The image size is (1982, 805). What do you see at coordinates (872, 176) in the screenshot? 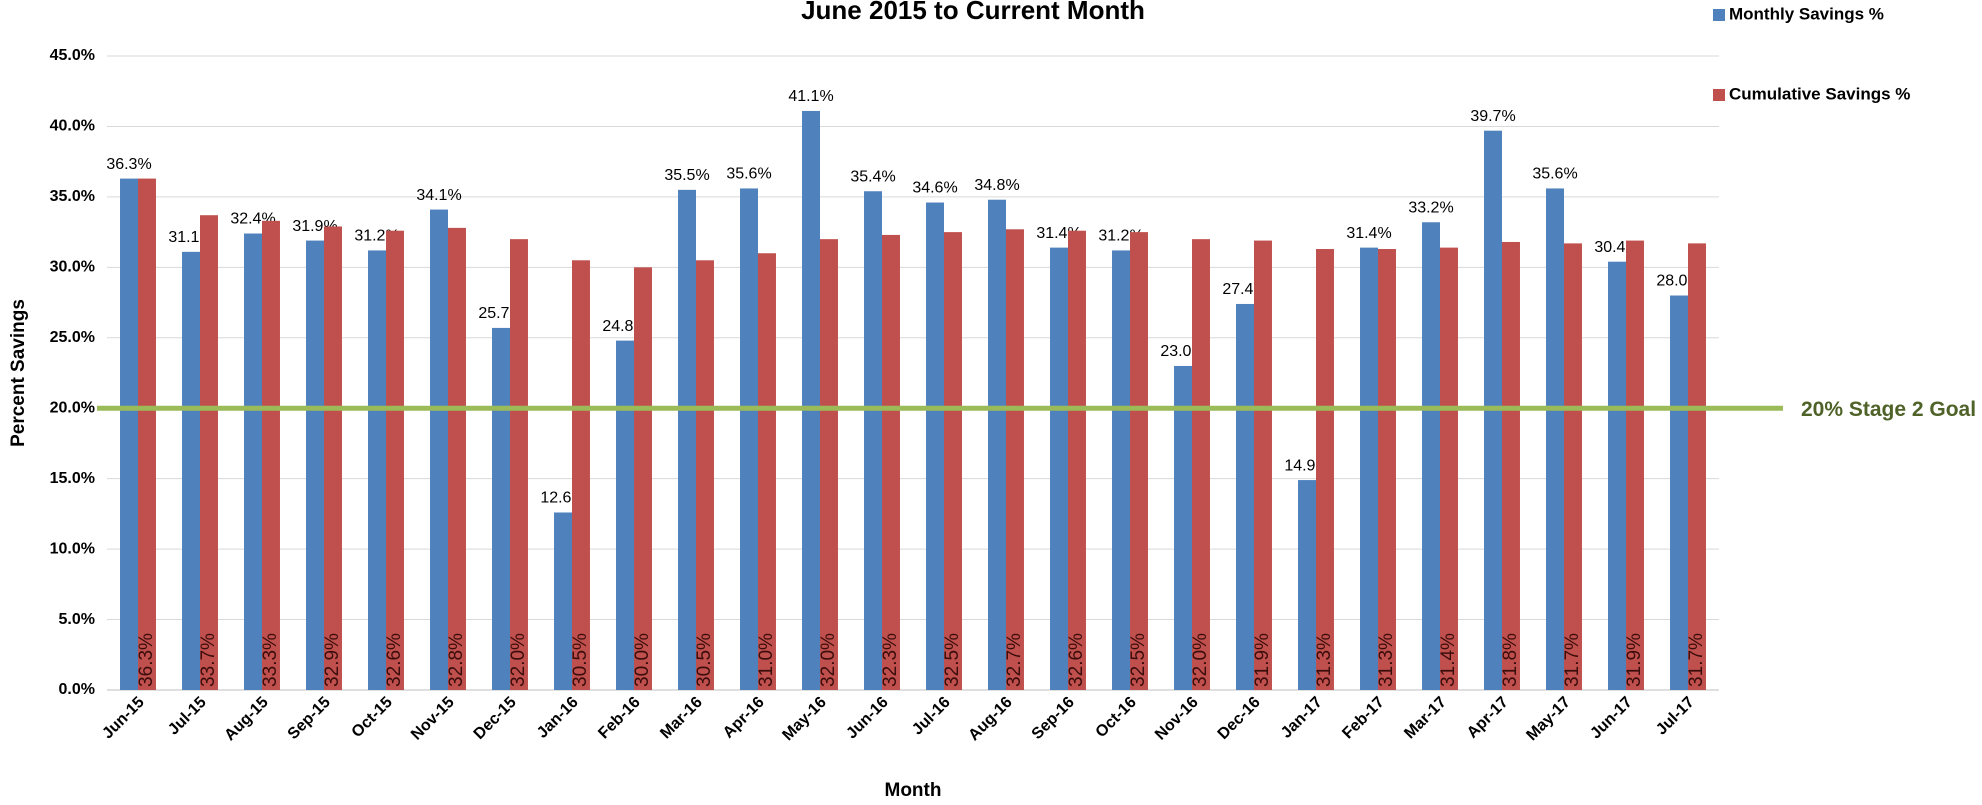
I see `data-label: 35.4%` at bounding box center [872, 176].